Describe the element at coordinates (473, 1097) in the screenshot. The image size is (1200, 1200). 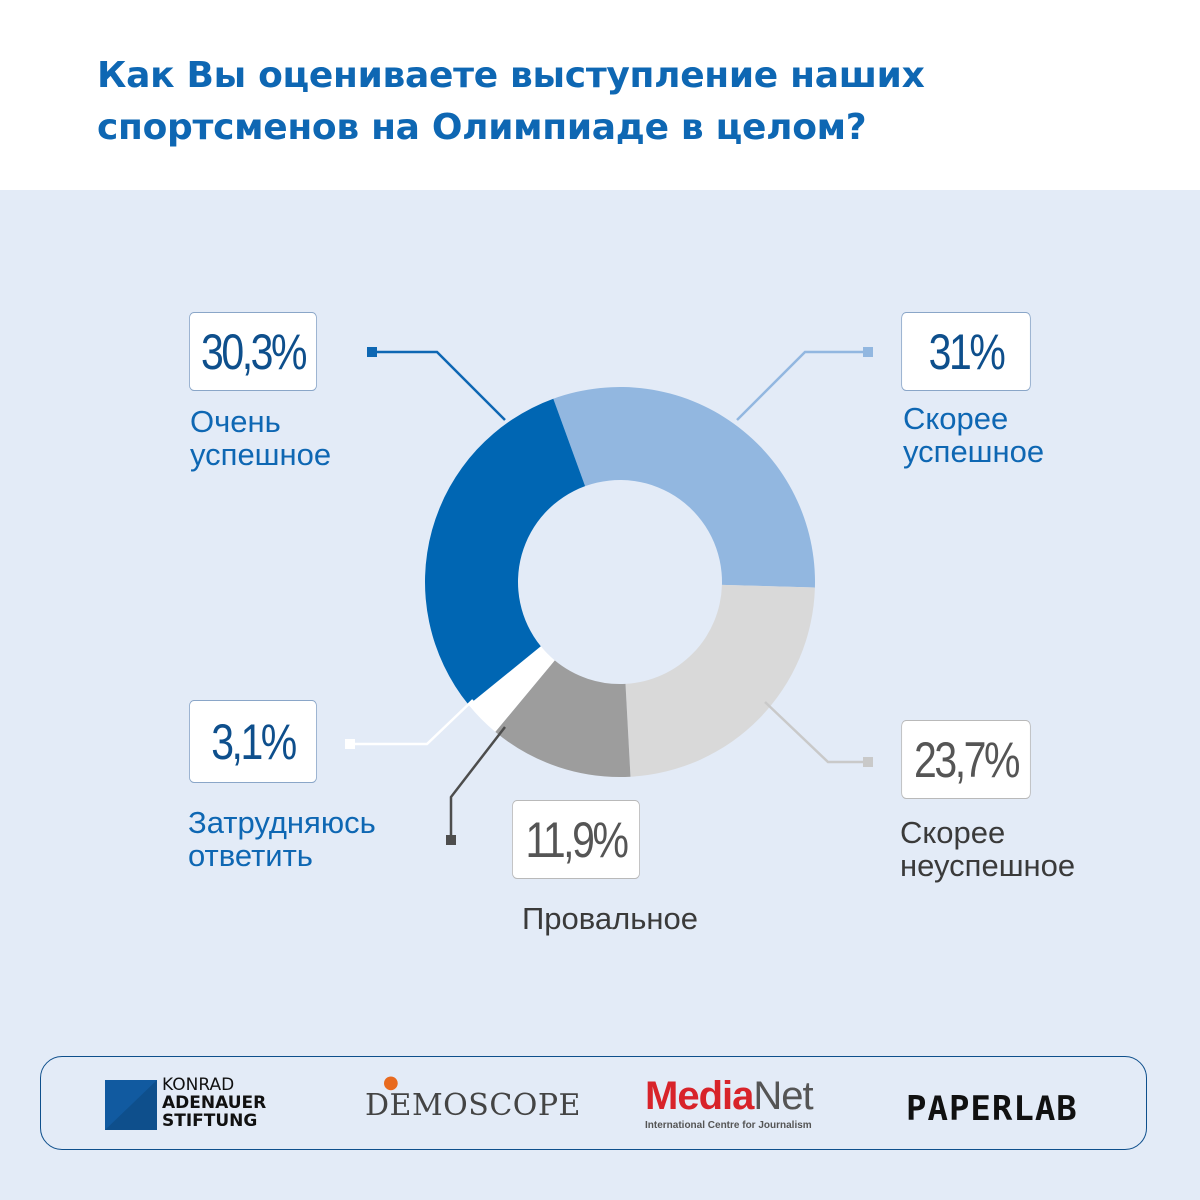
I see `demoscope-logo: ● DEMOSCOPE` at that location.